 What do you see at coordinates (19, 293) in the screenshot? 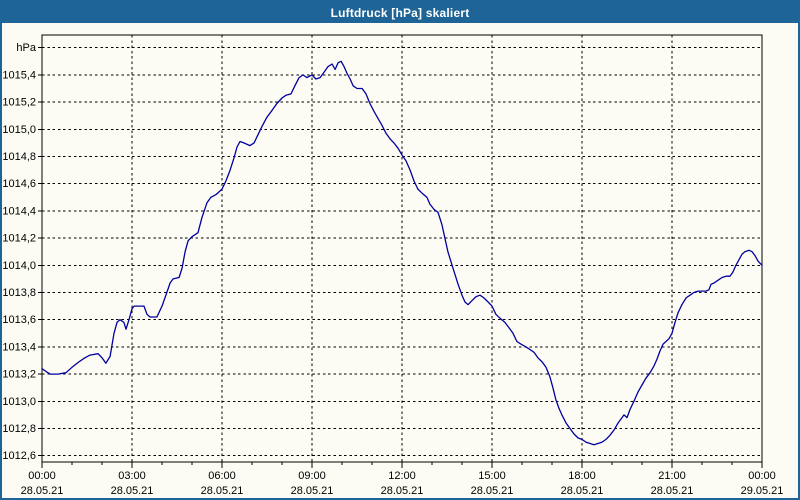
I see `y-tick-label: 1013,8` at bounding box center [19, 293].